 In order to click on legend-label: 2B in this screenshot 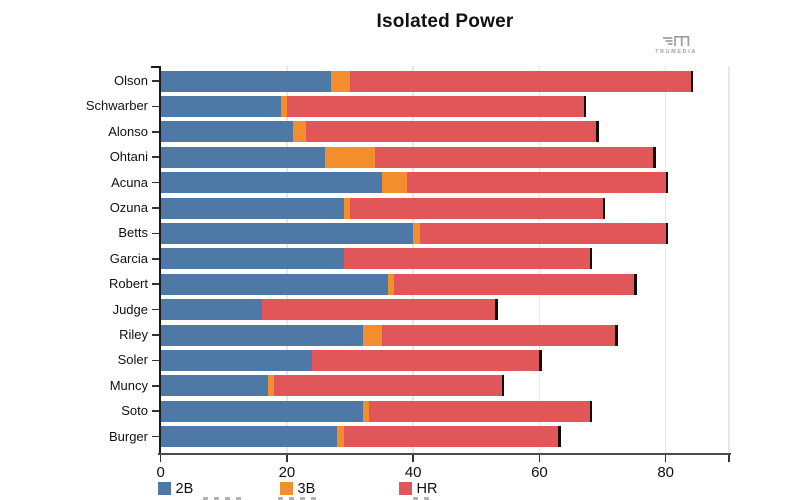, I will do `click(184, 488)`.